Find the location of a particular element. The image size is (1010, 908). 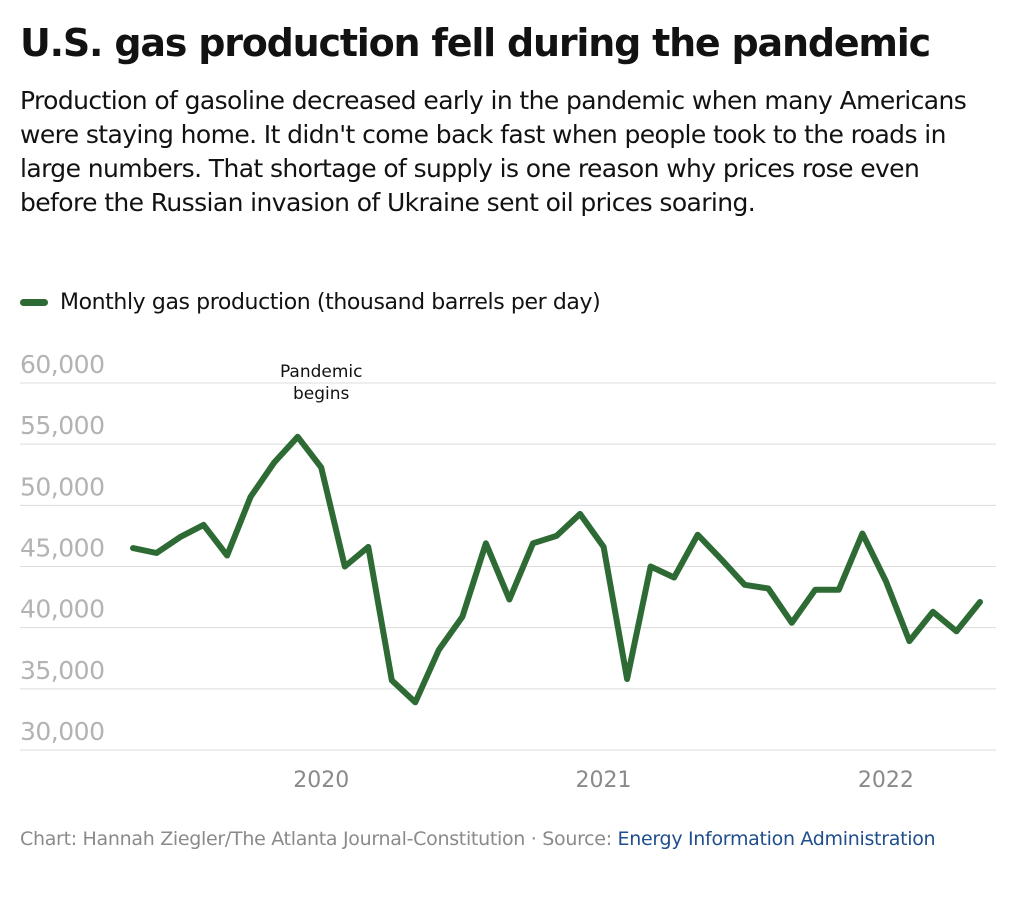

y-tick-label: 45,000 is located at coordinates (62, 548).